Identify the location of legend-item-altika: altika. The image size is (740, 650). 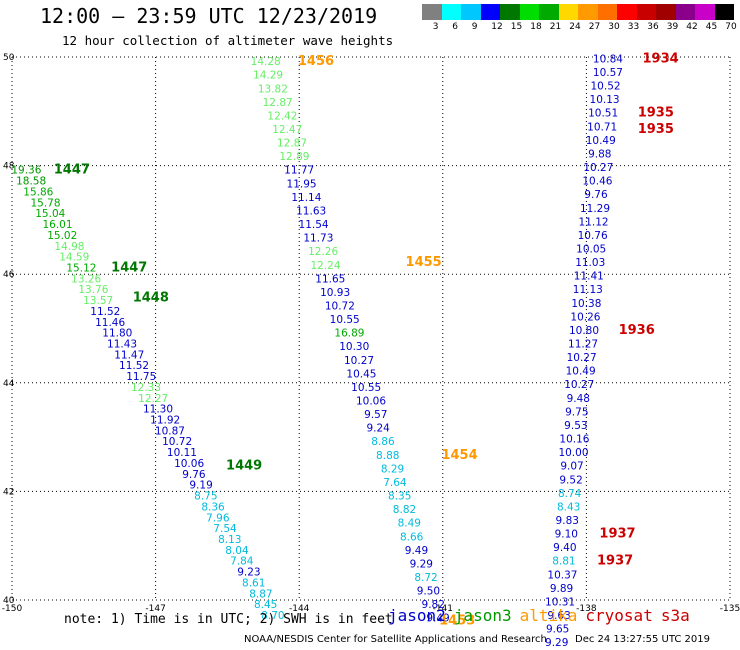
(548, 615).